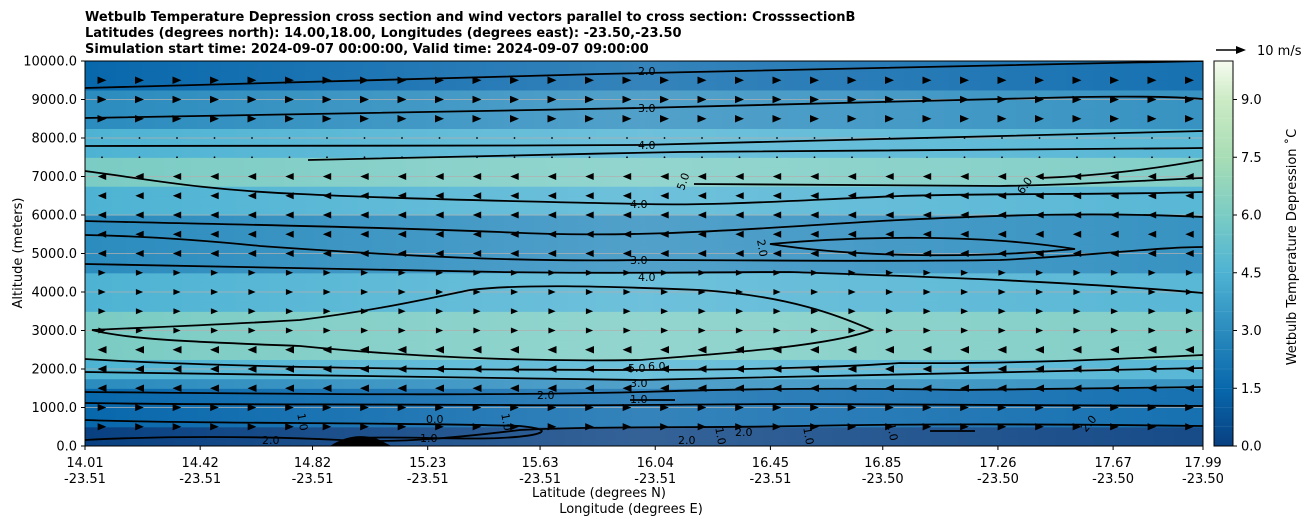 The width and height of the screenshot is (1312, 526). What do you see at coordinates (655, 463) in the screenshot?
I see `x-tick-label-latitude: 16.04` at bounding box center [655, 463].